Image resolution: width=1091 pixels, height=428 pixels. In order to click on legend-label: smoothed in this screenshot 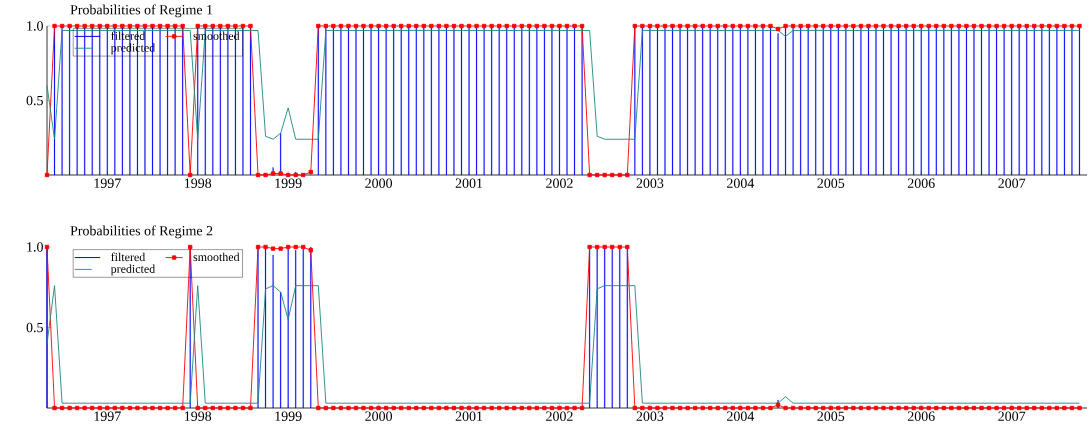, I will do `click(216, 257)`.